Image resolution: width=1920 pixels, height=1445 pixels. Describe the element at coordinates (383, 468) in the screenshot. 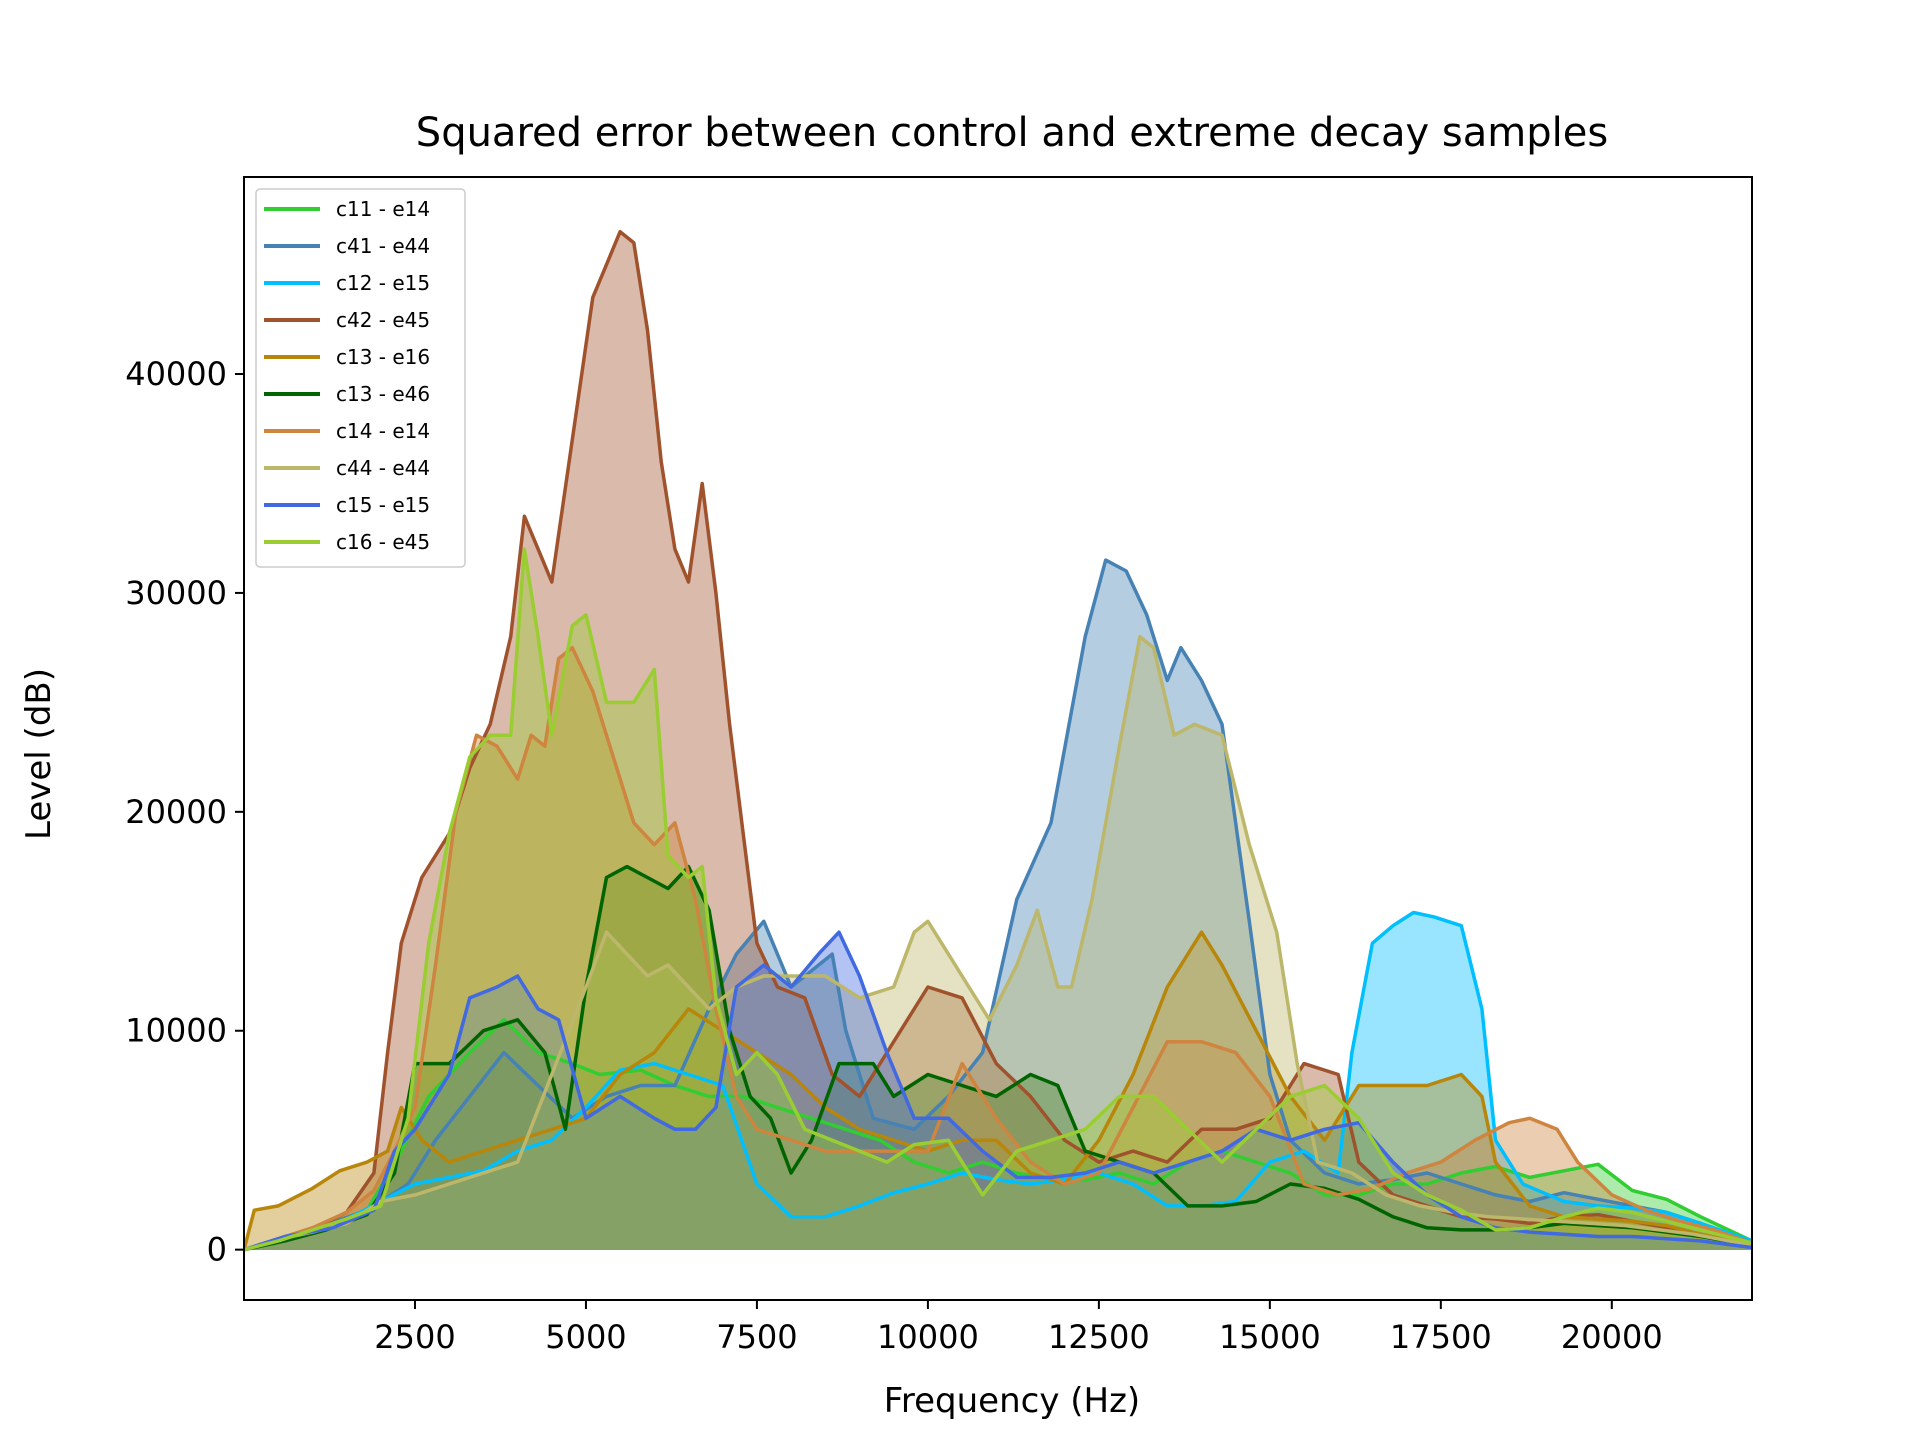

I see `legend-label: c44 - e44` at that location.